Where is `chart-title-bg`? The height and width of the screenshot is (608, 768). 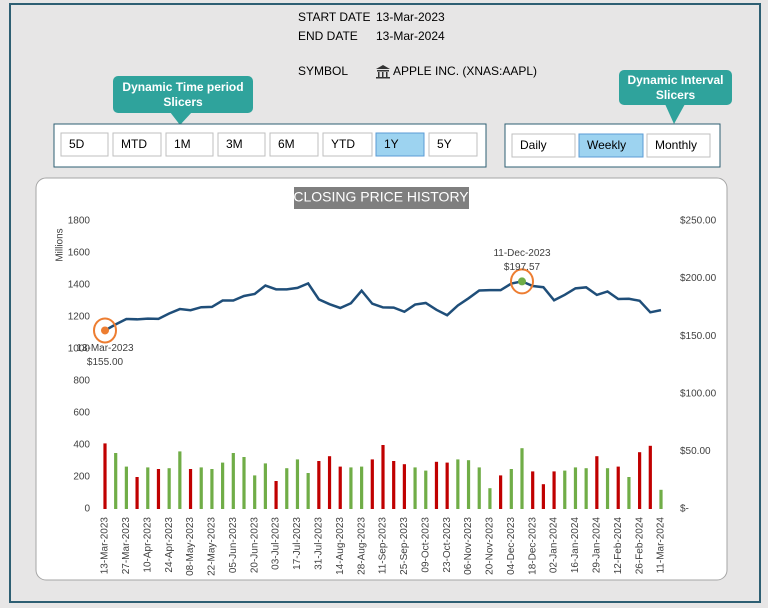
chart-title-bg is located at coordinates (381, 198).